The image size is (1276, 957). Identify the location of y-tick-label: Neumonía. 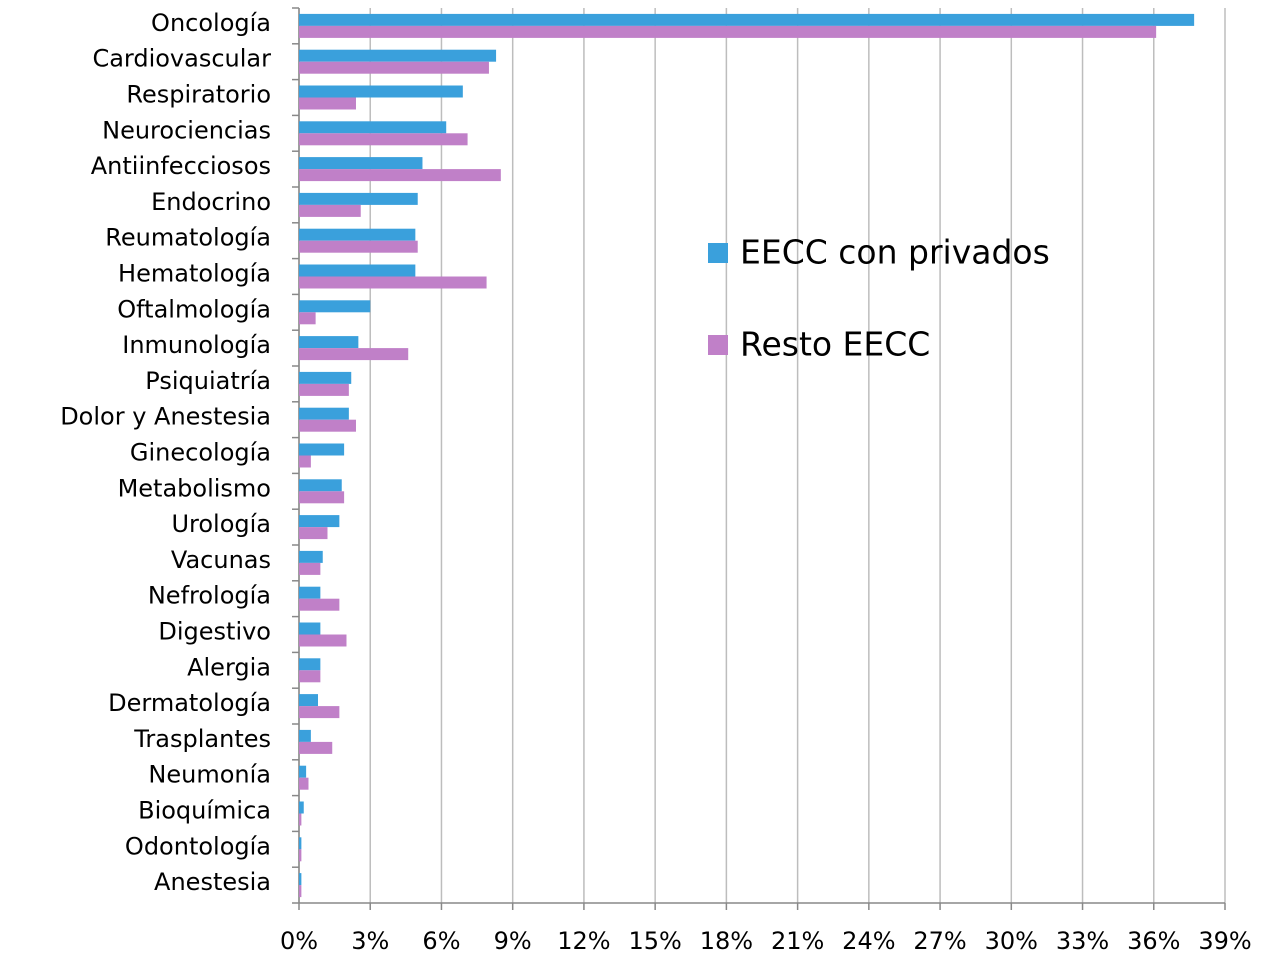
(209, 775).